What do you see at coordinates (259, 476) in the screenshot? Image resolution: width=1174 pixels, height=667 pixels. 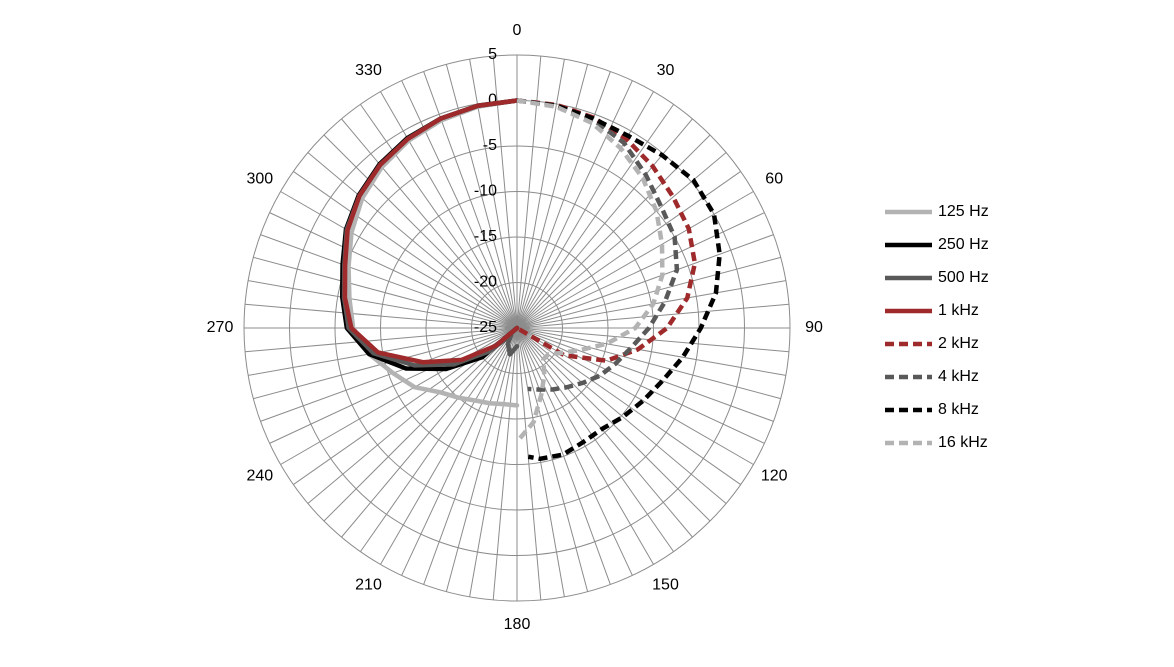 I see `angle-tick-label: 240` at bounding box center [259, 476].